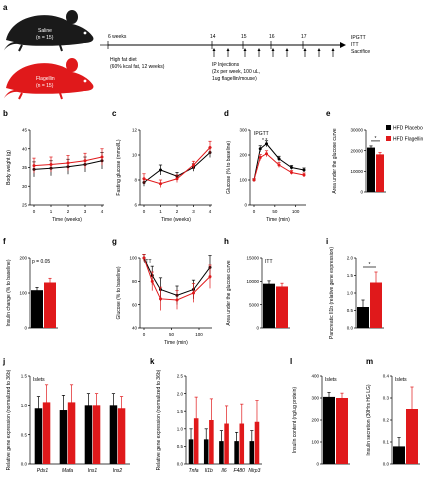 The height and width of the screenshot is (500, 446). I want to click on saline-mouse-icon, so click(48, 31).